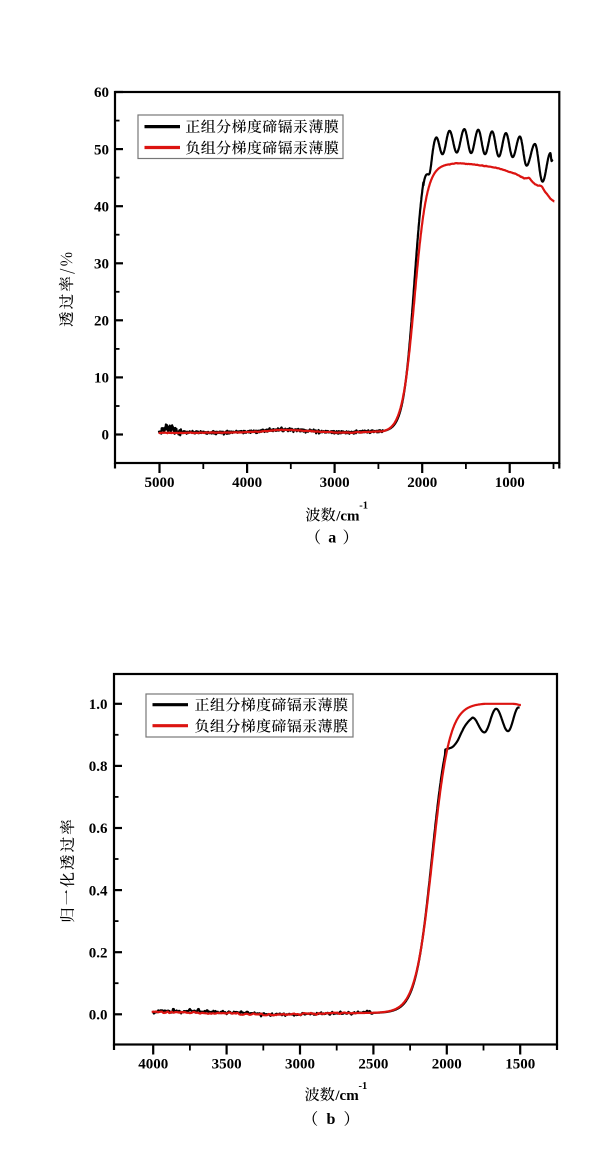 This screenshot has width=608, height=1168. I want to click on svg-text: 40, so click(101, 207).